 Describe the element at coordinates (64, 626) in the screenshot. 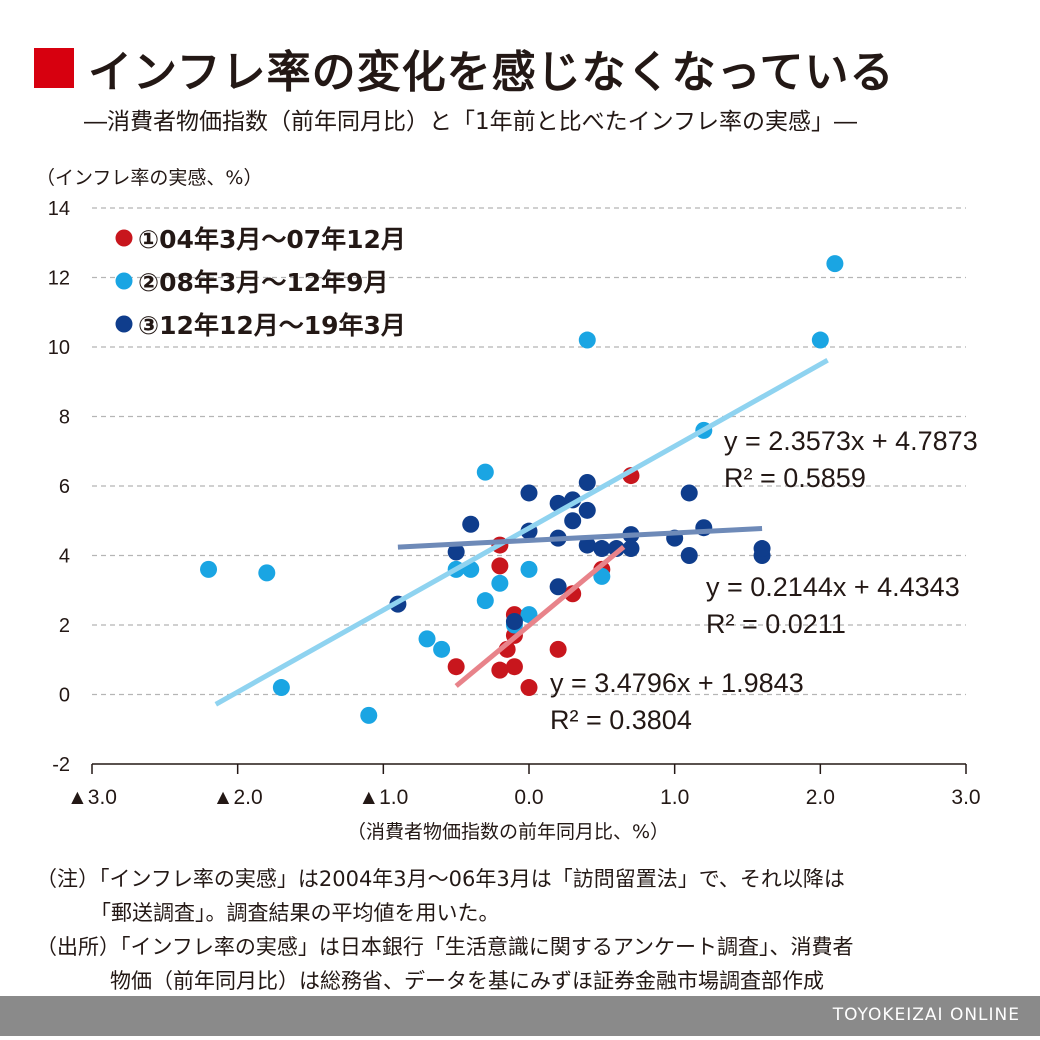

I see `y-tick-label: 2` at that location.